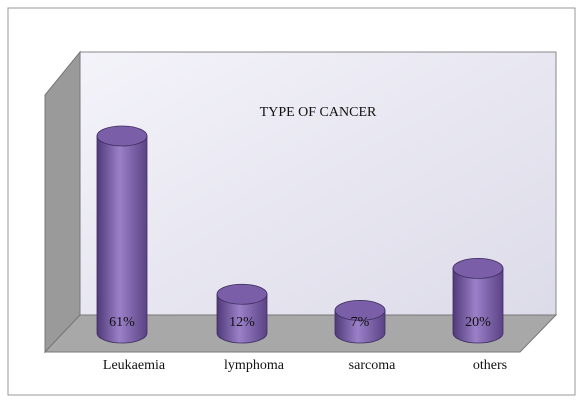 This screenshot has height=403, width=584. What do you see at coordinates (478, 322) in the screenshot?
I see `data-label: 20%` at bounding box center [478, 322].